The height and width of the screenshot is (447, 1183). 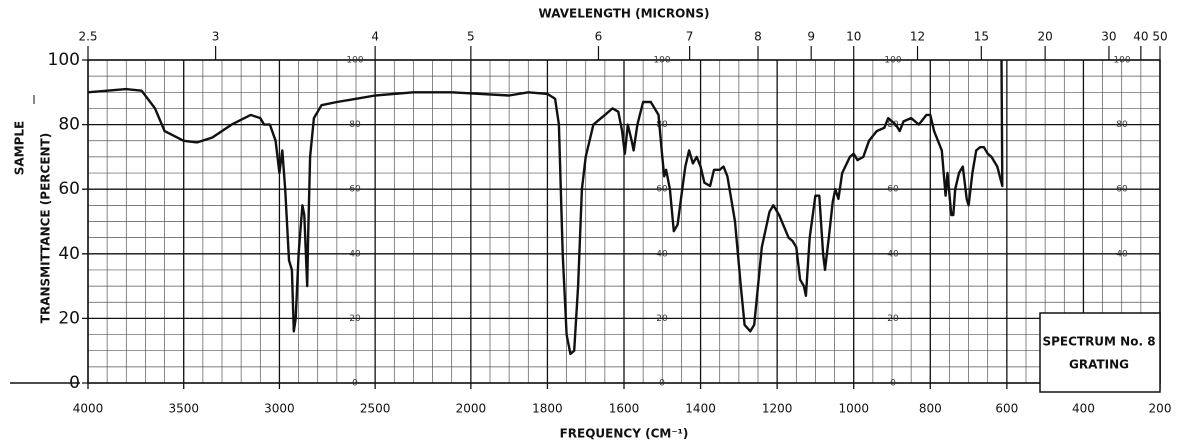 I want to click on x2-tick-label: 40, so click(x=1140, y=37).